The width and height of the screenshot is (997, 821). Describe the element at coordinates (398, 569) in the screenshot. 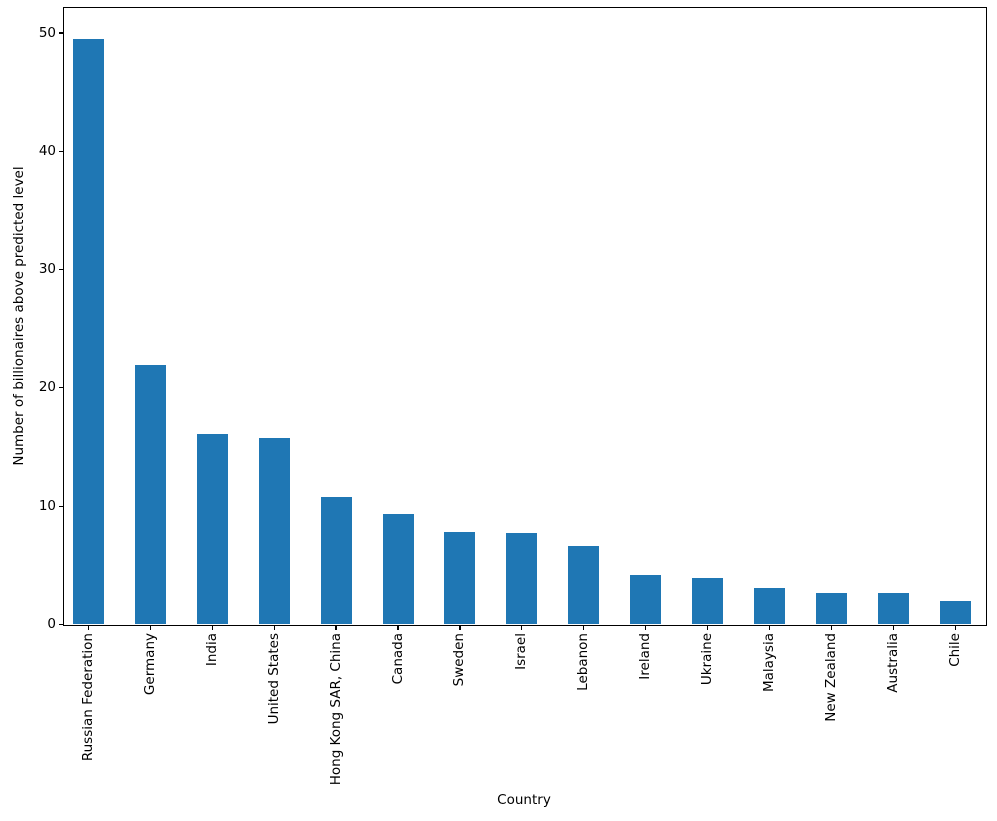

I see `bar-canada` at that location.